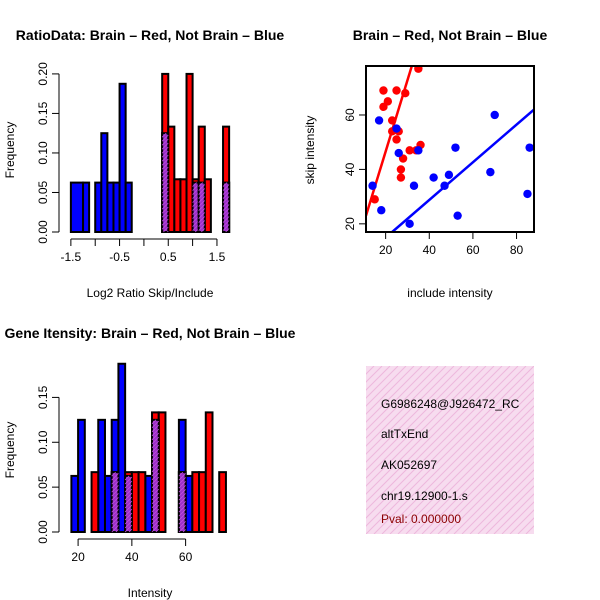  Describe the element at coordinates (350, 115) in the screenshot. I see `y-tick-label: 60` at that location.